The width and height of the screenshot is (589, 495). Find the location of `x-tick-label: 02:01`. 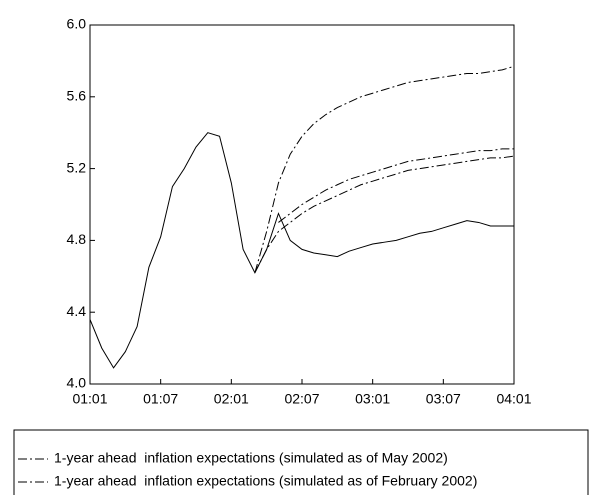

x-tick-label: 02:01 is located at coordinates (231, 399).